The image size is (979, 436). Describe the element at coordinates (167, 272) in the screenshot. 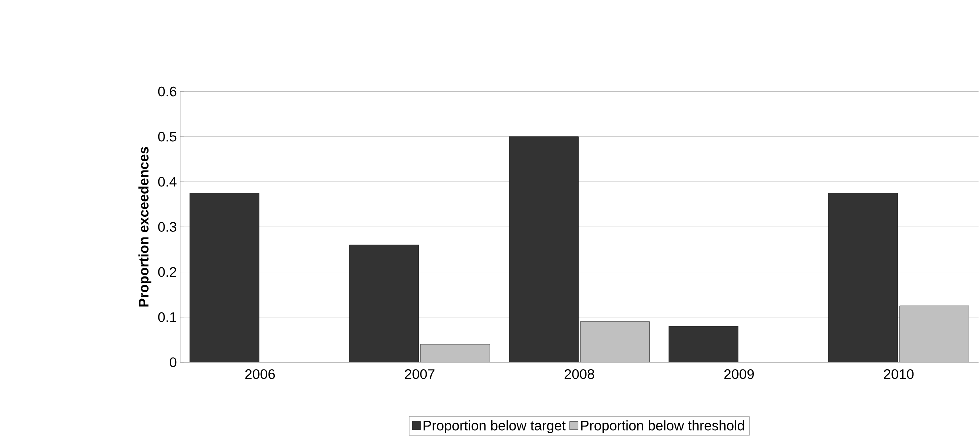

I see `y-tick-label: 0.2` at that location.